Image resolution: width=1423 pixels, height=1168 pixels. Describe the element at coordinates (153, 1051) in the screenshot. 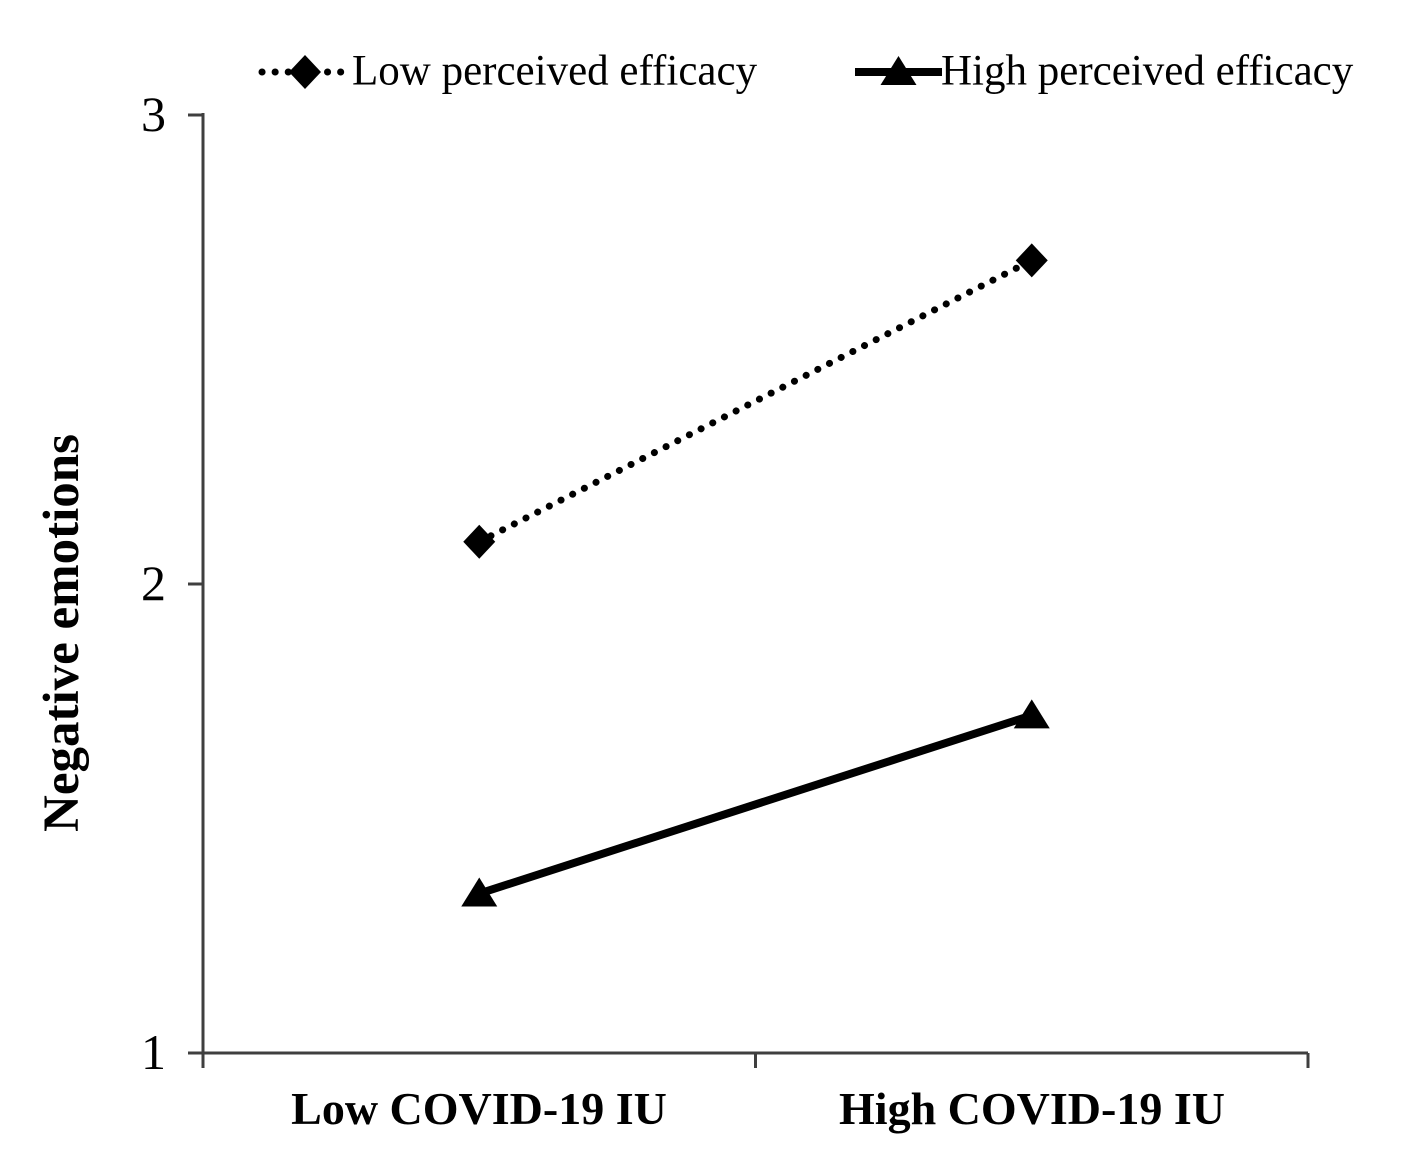

I see `y-tick-label-1: 1` at that location.